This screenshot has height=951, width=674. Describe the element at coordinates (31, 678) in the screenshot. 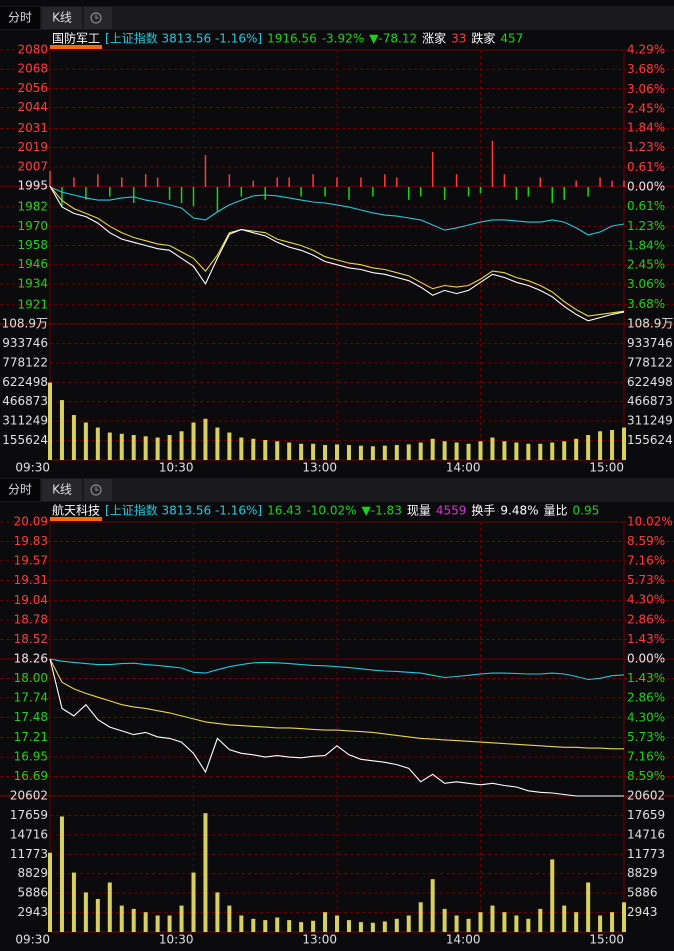

I see `y-tick-label: 18.00` at that location.